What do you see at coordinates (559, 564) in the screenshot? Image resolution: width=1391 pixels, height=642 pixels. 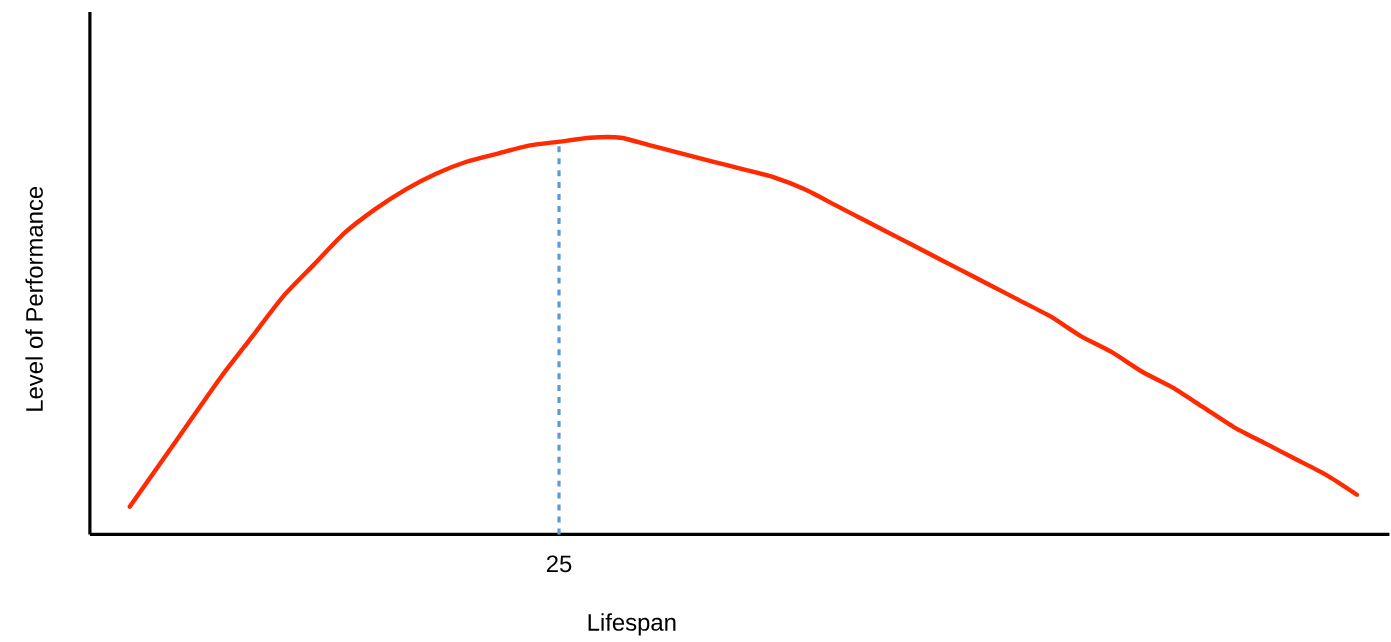 I see `text: 25` at bounding box center [559, 564].